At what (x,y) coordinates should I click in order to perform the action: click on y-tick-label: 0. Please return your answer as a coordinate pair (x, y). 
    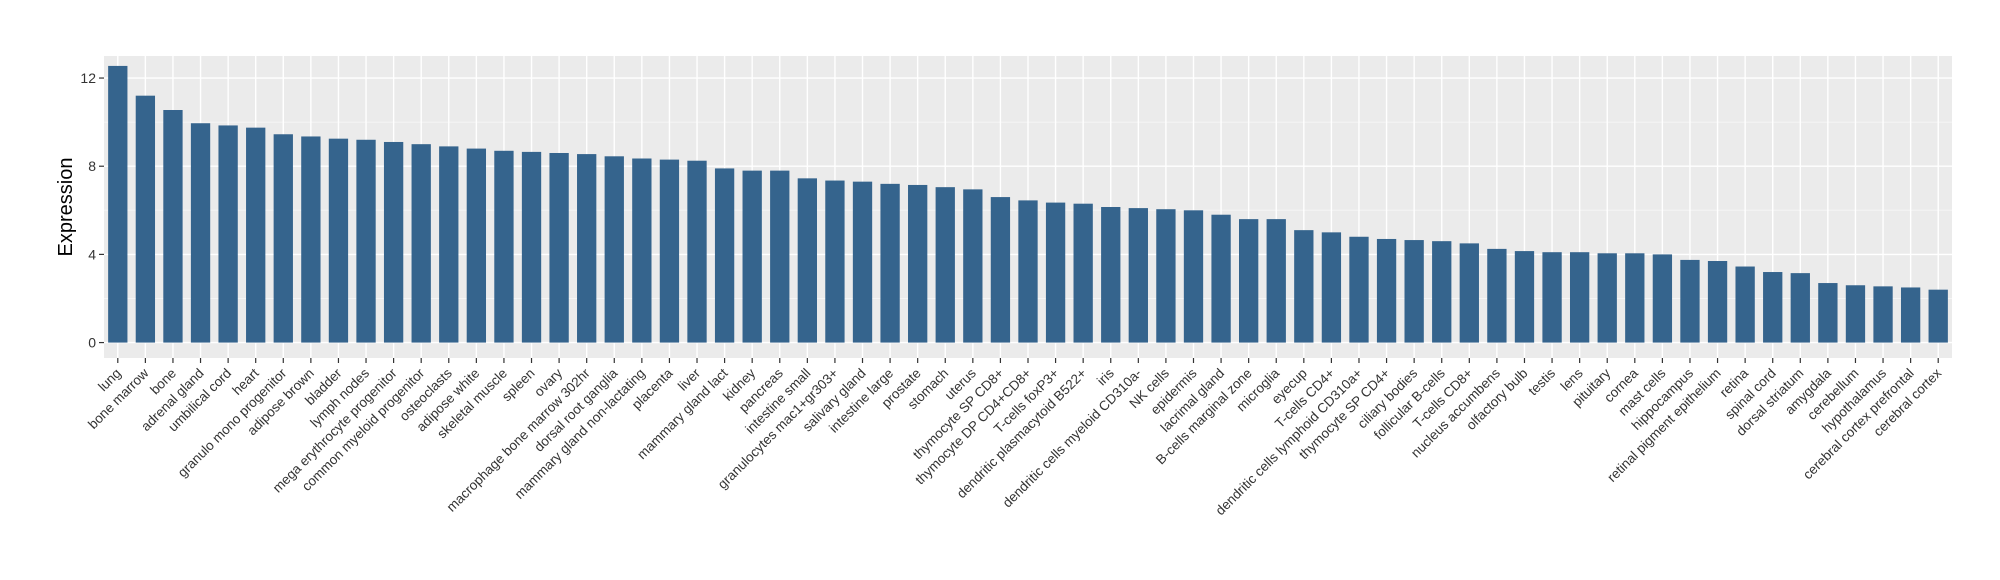
    Looking at the image, I should click on (92, 343).